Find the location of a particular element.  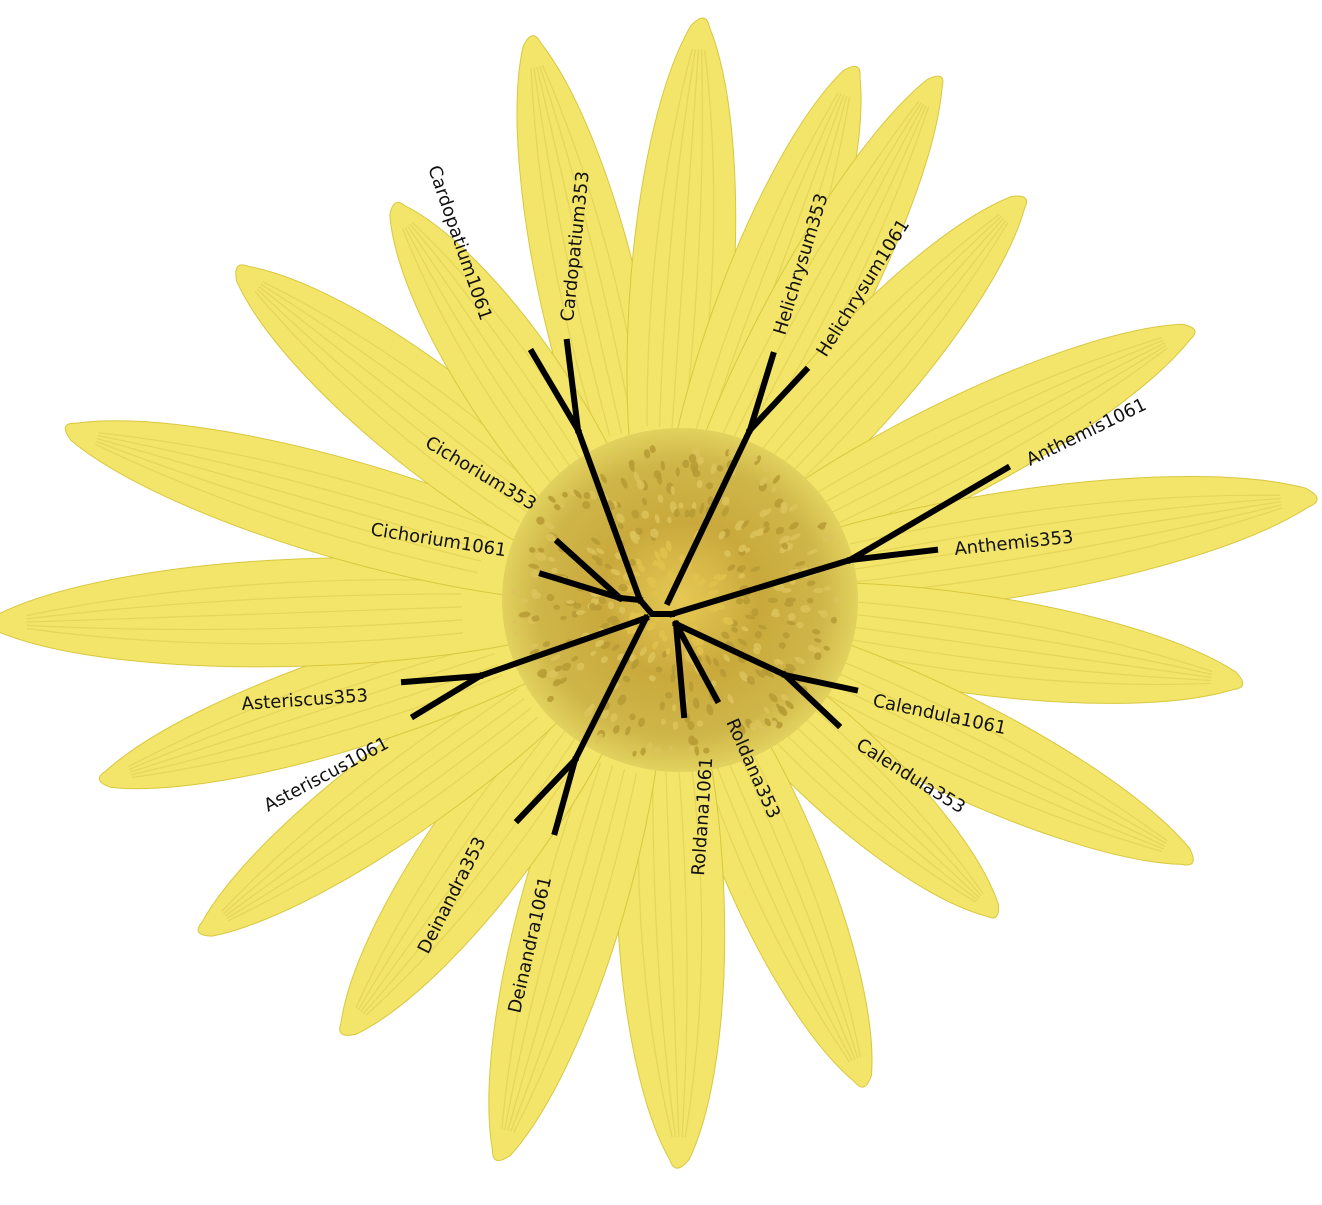

branch-asteriscus353 is located at coordinates (442, 679).